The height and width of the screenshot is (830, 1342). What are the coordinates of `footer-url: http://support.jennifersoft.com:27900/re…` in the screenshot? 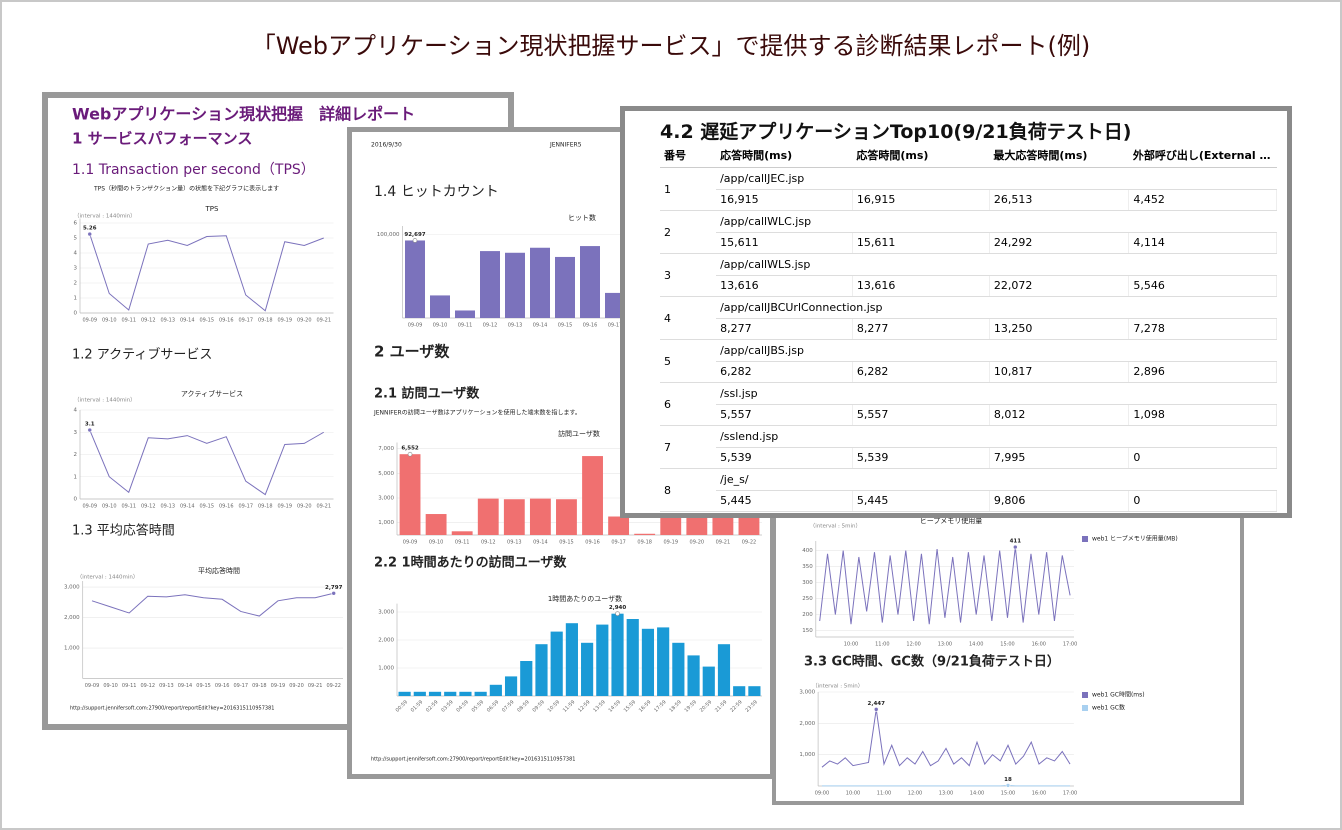 It's located at (473, 760).